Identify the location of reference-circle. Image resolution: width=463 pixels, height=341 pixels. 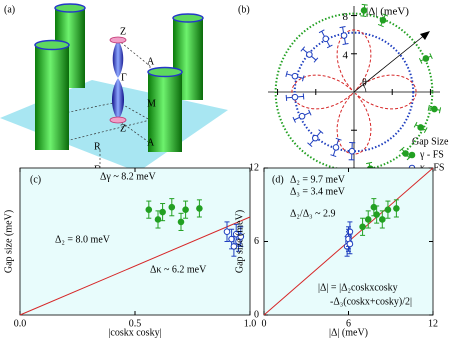
(354, 92).